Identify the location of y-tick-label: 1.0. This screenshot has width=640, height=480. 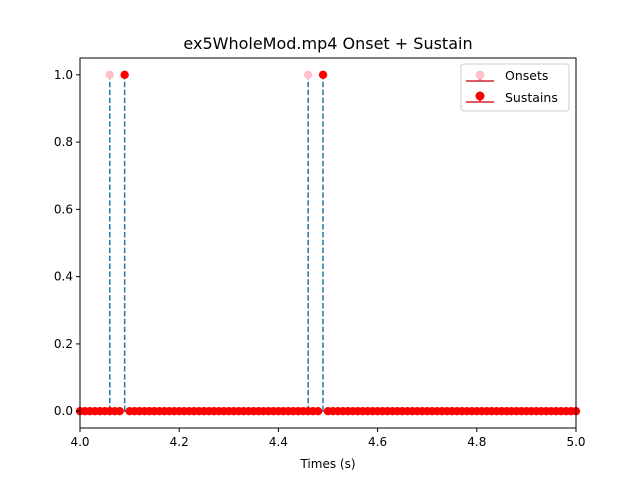
(63, 75).